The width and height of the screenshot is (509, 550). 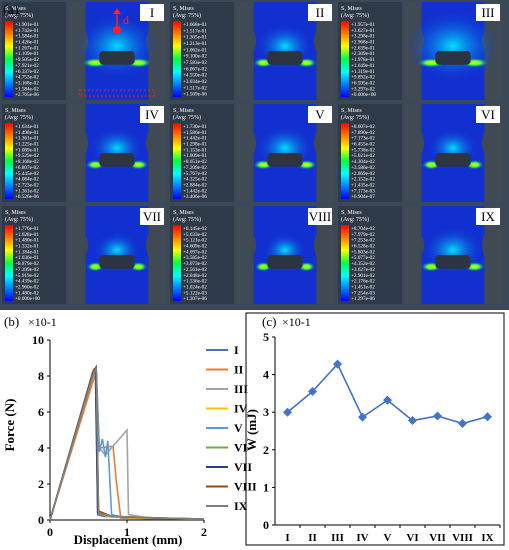 What do you see at coordinates (363, 72) in the screenshot?
I see `legend-value: +1.319e-01` at bounding box center [363, 72].